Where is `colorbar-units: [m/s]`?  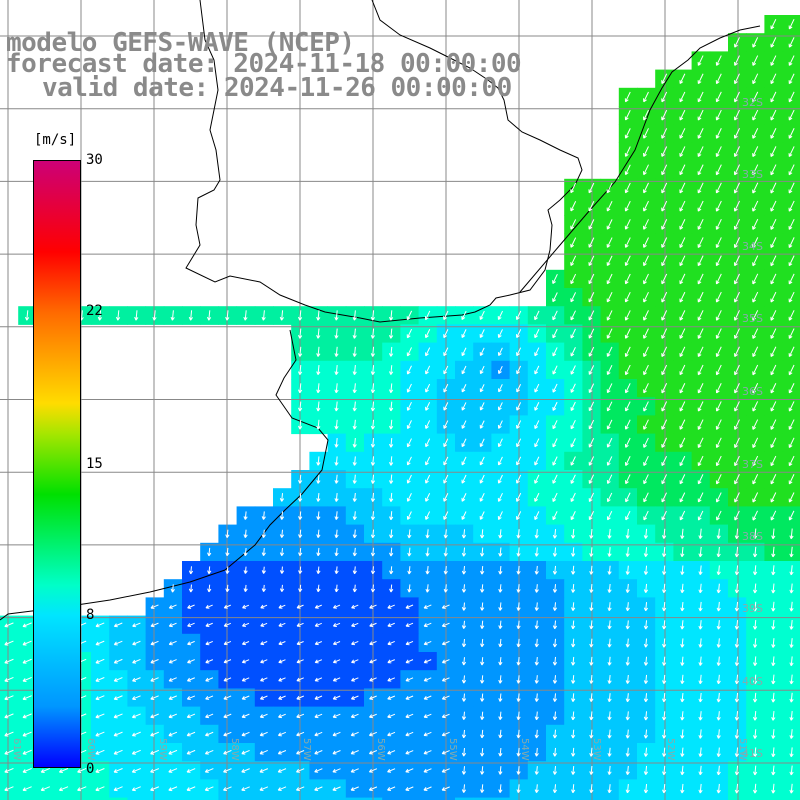 colorbar-units: [m/s] is located at coordinates (55, 140).